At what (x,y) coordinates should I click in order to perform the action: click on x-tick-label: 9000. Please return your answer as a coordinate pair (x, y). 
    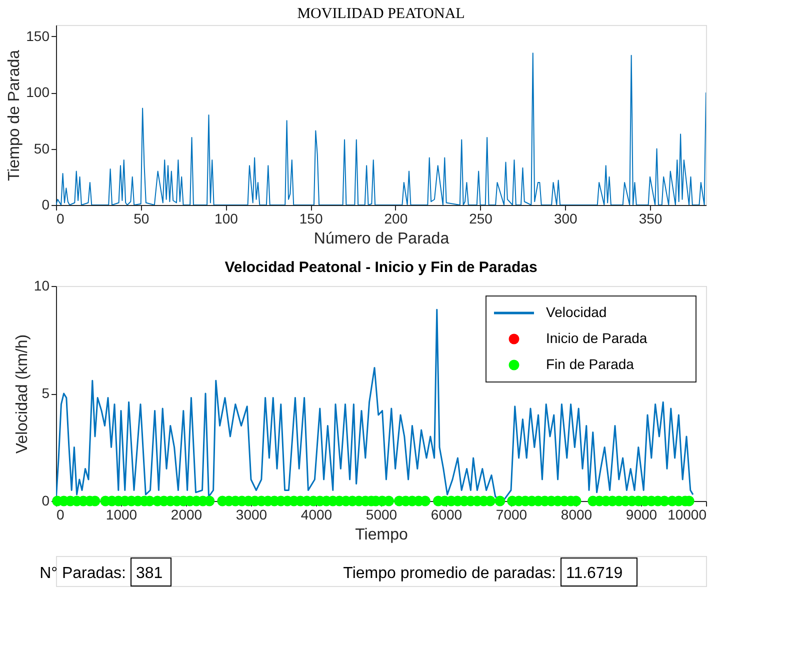
    Looking at the image, I should click on (642, 514).